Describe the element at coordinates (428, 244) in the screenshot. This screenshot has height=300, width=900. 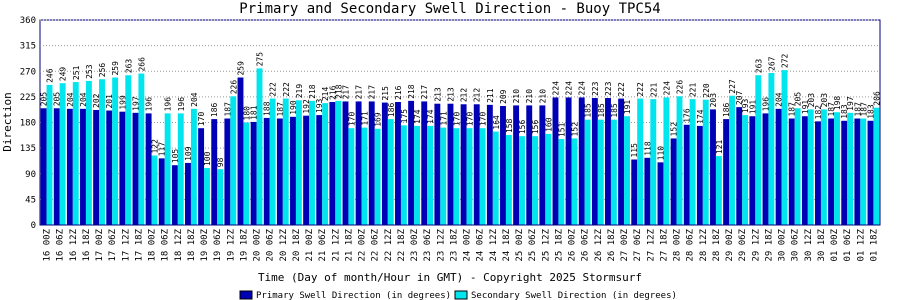
I see `x-tick-label: 23 06Z` at that location.